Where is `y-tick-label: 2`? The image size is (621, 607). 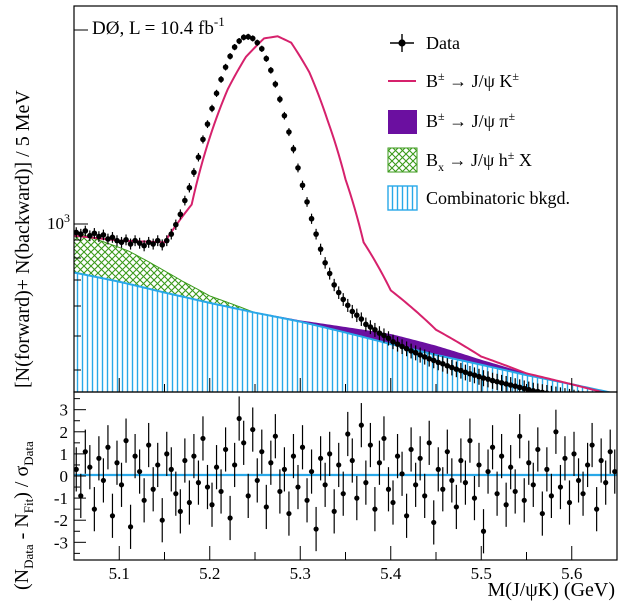
y-tick-label: 2 is located at coordinates (64, 432).